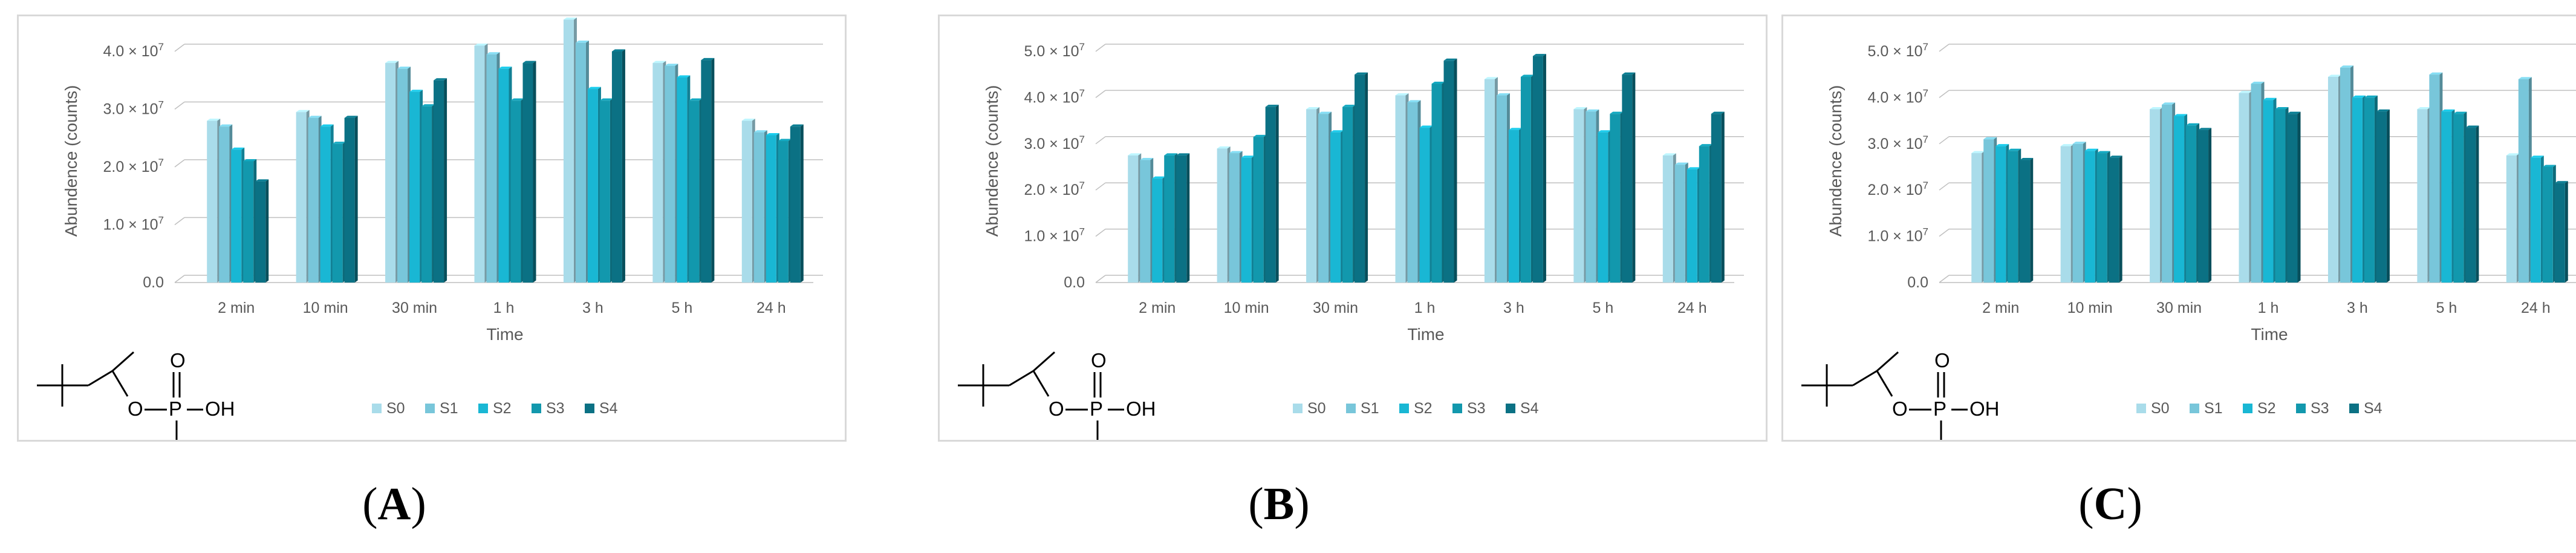 The image size is (2576, 553). I want to click on legend-swatch-S0, so click(1298, 408).